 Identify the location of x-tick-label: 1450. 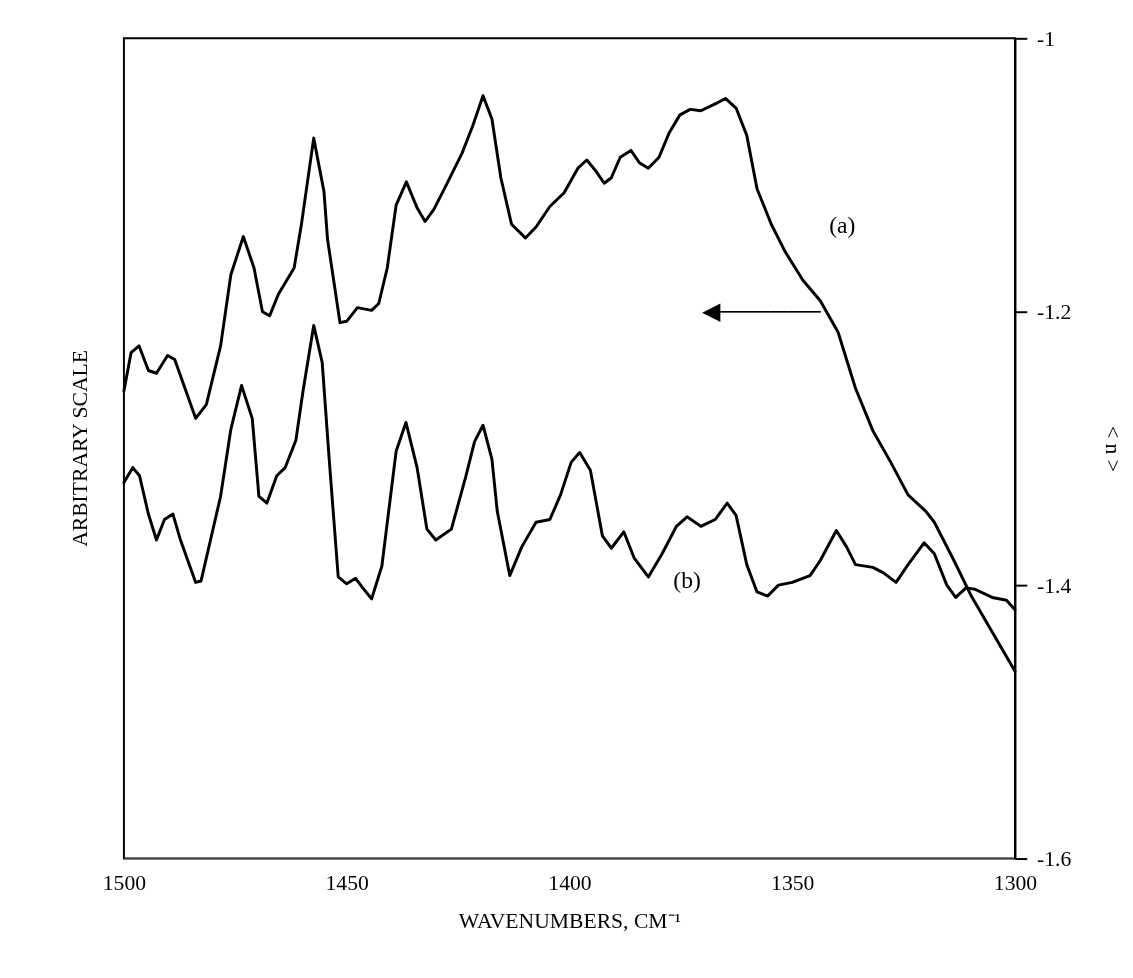
(347, 882).